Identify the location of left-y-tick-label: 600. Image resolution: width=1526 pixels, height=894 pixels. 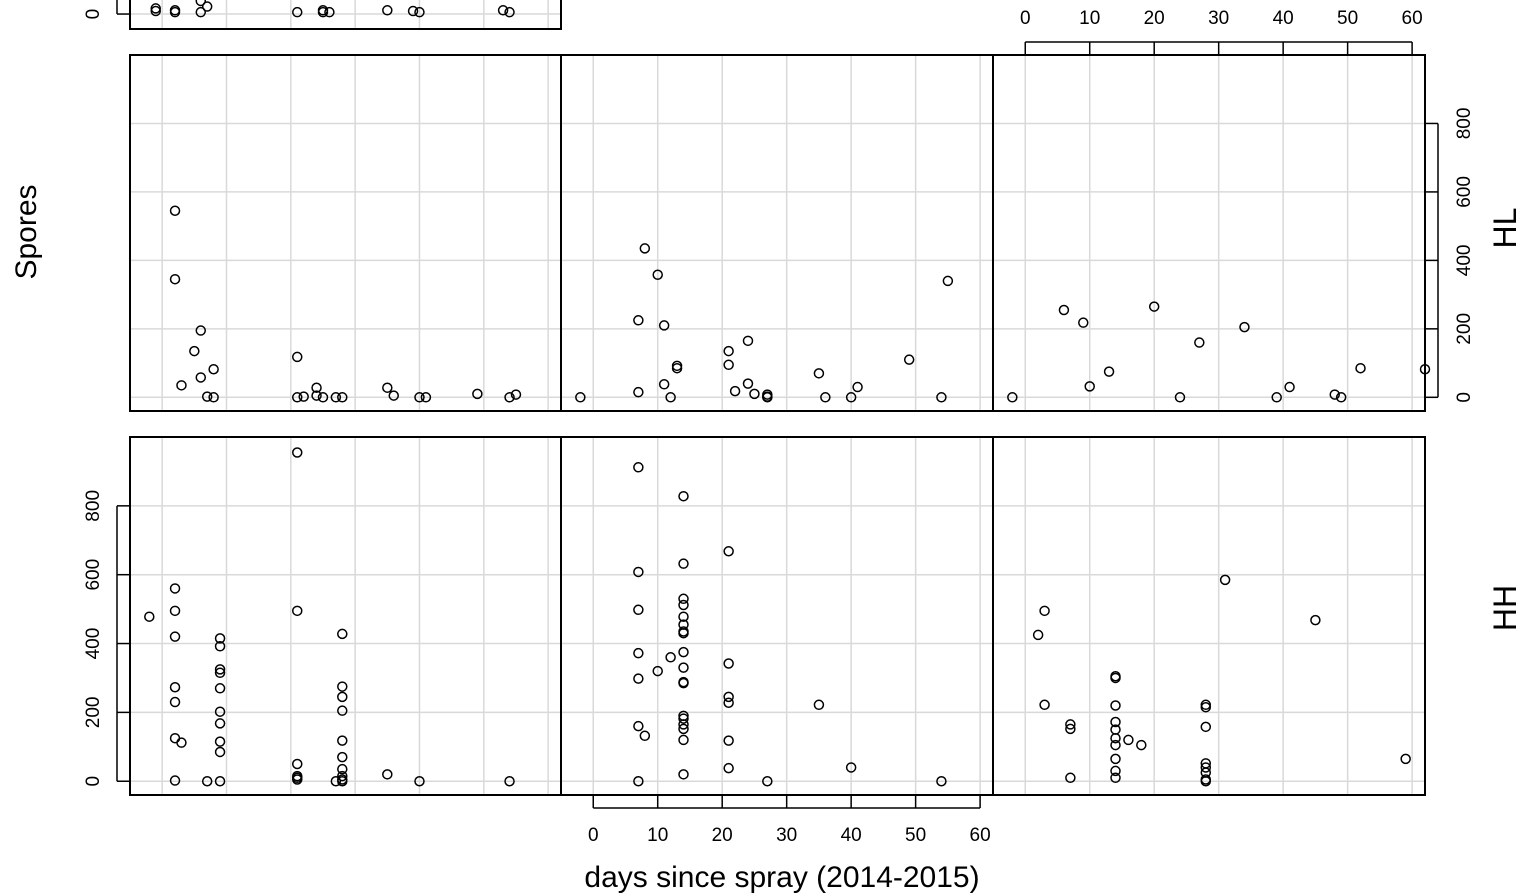
(93, 575).